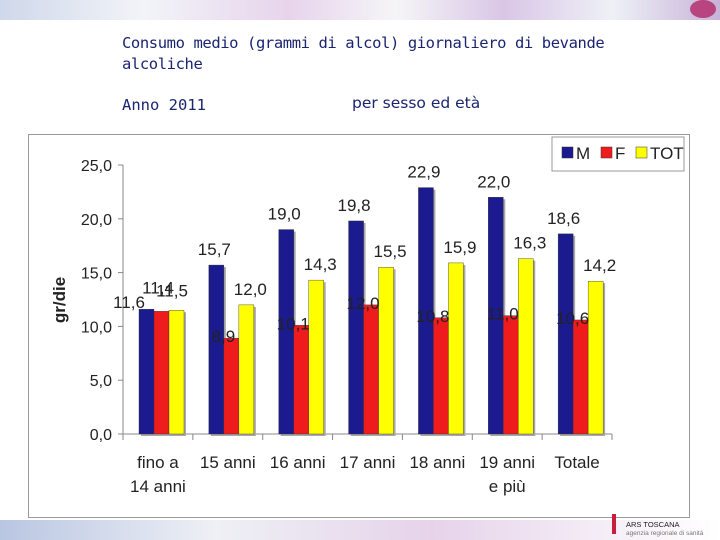  Describe the element at coordinates (432, 316) in the screenshot. I see `data-label-F: 10,8` at that location.